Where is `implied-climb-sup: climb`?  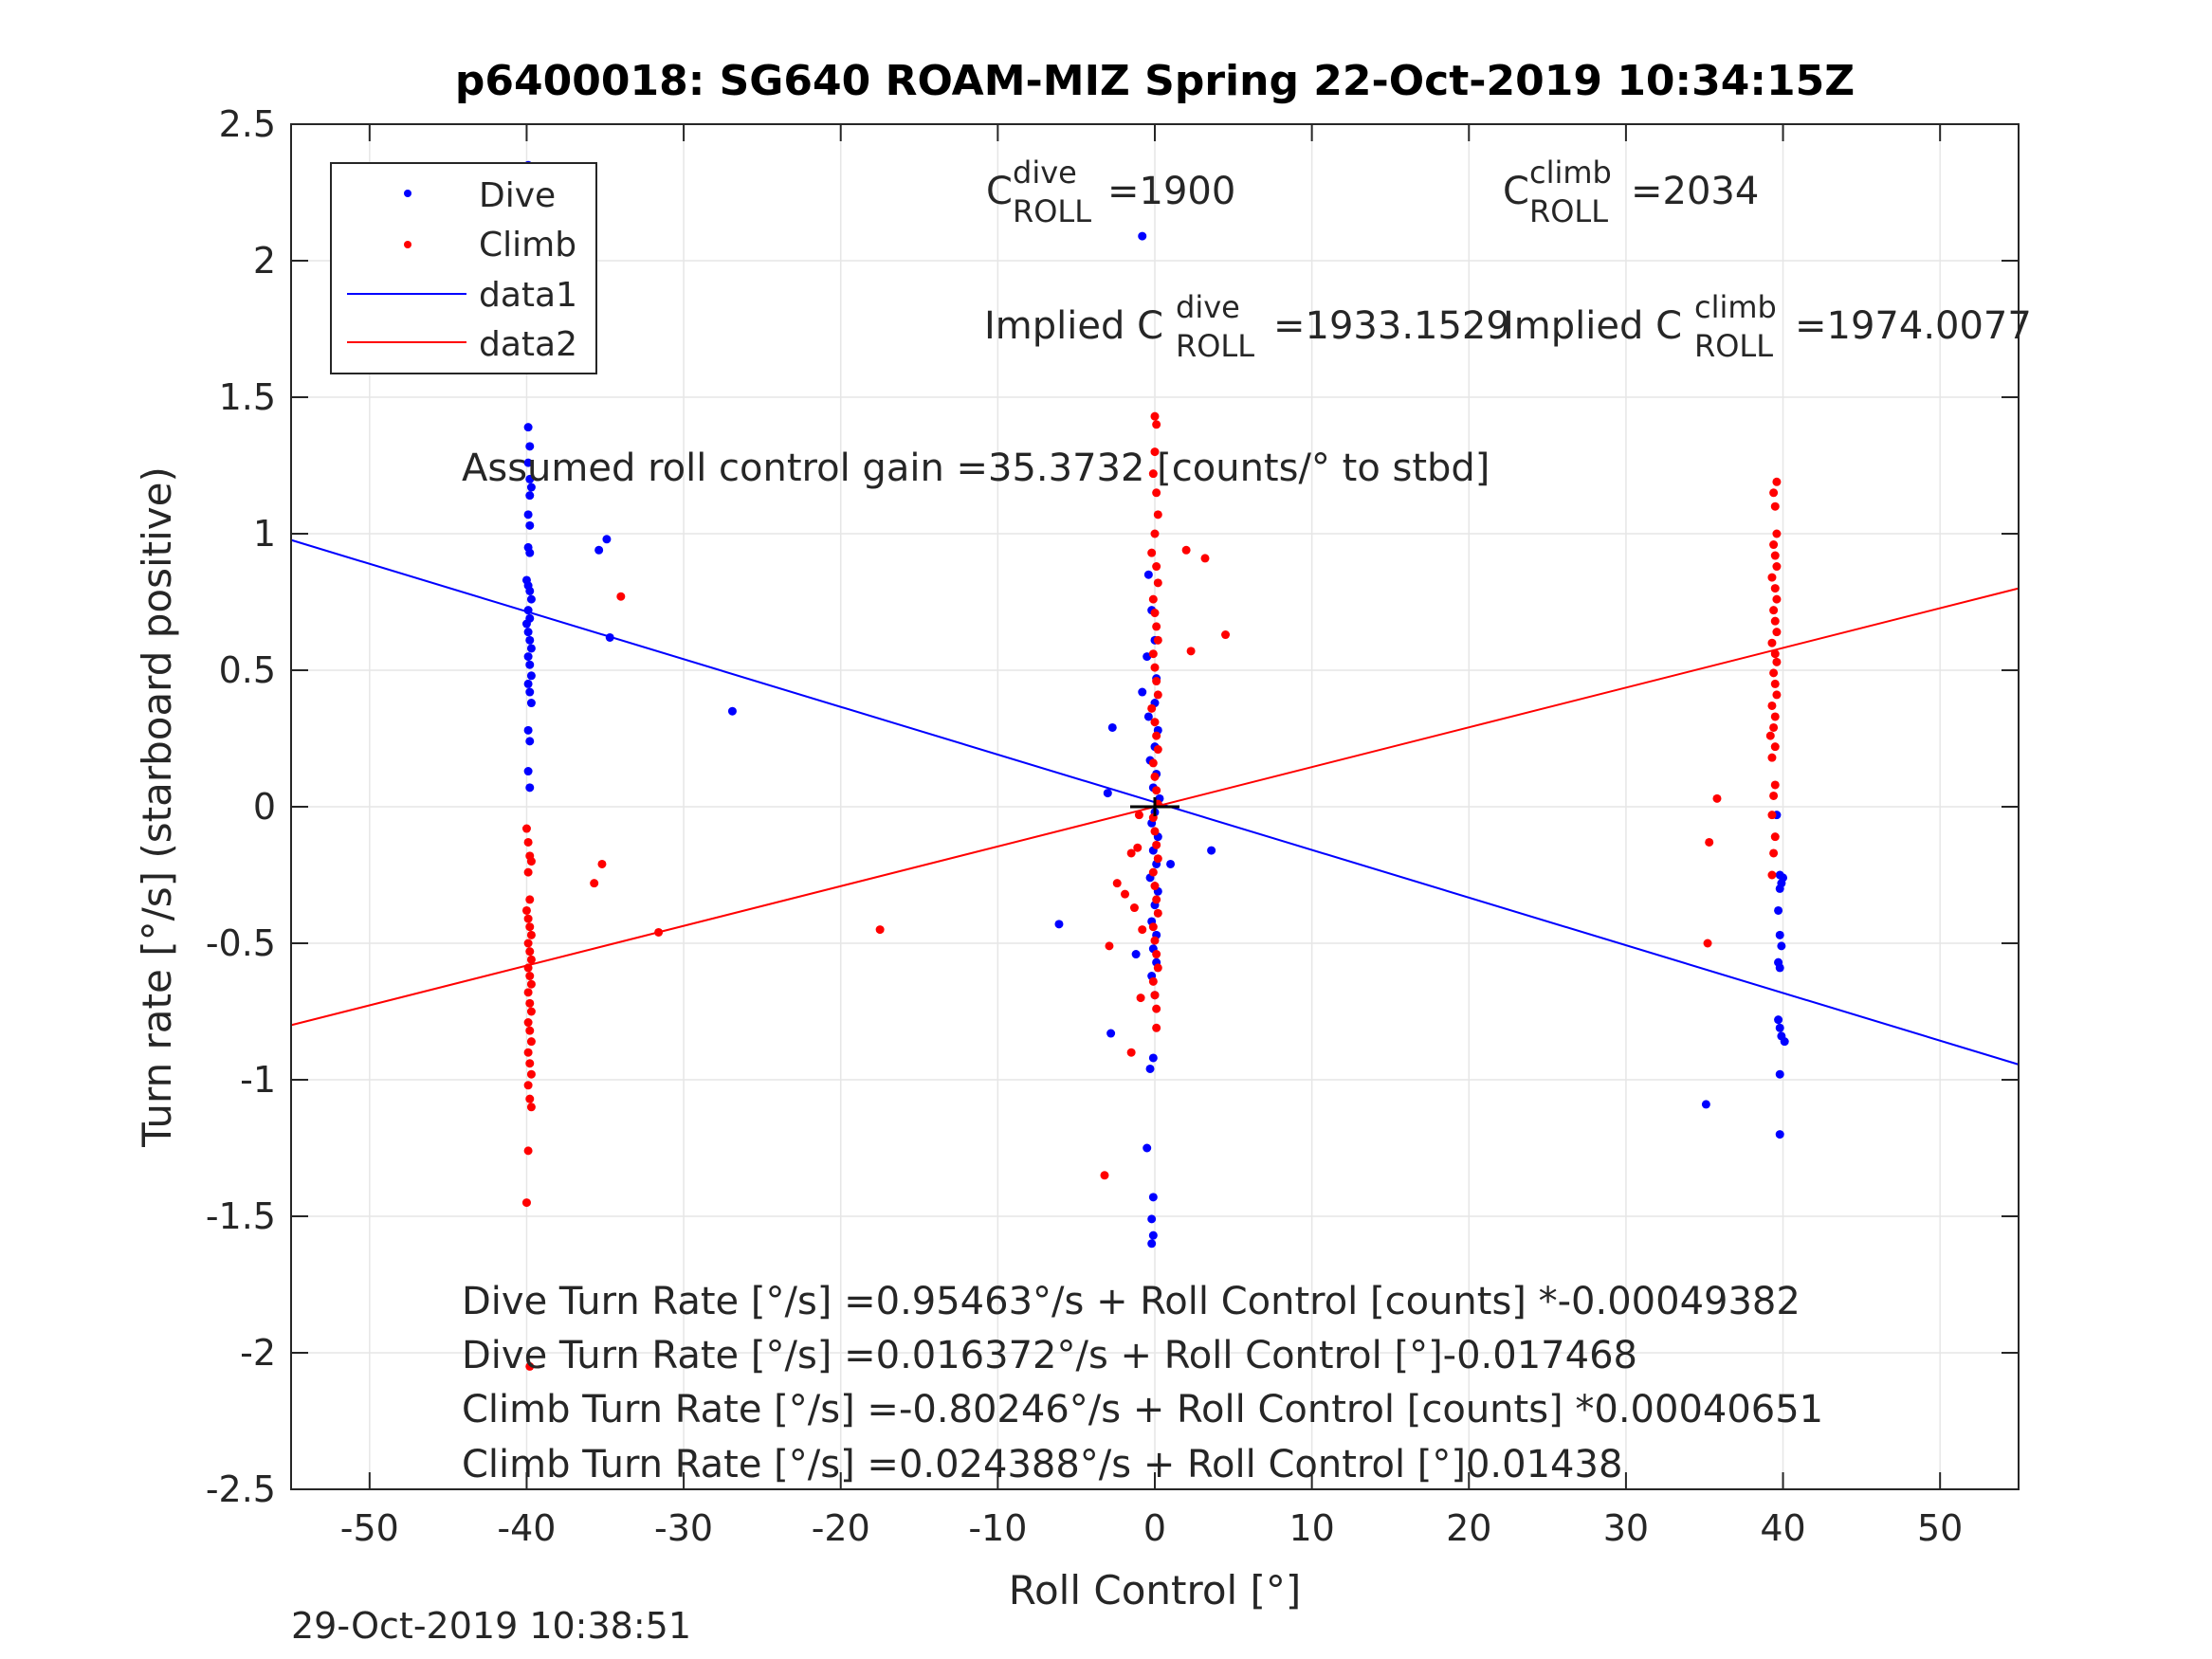
implied-climb-sup: climb is located at coordinates (1735, 307).